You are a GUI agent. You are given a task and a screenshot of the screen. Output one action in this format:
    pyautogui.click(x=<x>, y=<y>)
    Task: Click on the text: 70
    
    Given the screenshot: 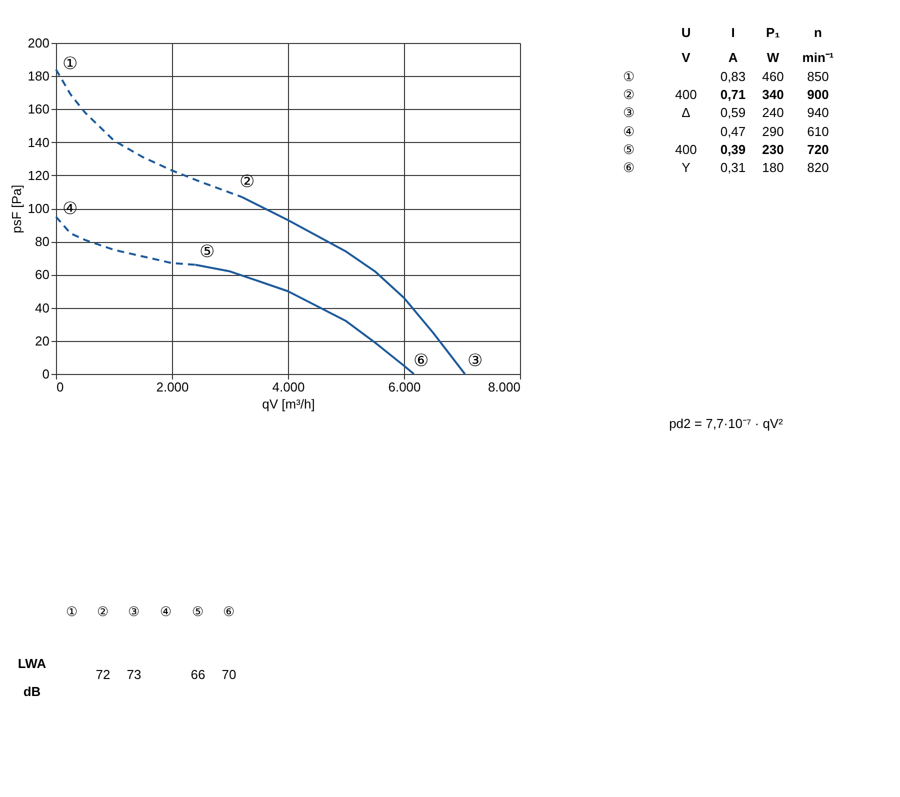 What is the action you would take?
    pyautogui.click(x=229, y=674)
    